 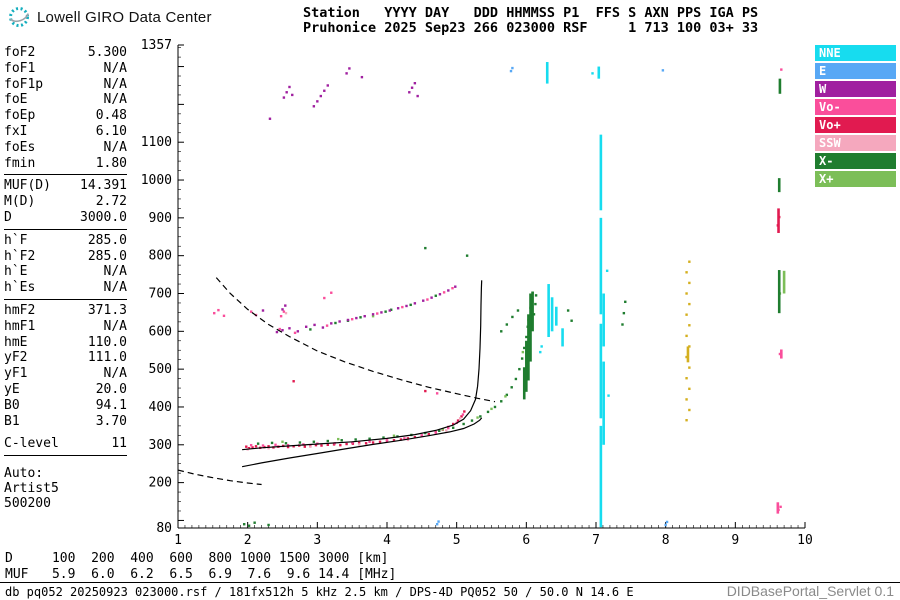 I want to click on param-value: 14.391, so click(x=103, y=186).